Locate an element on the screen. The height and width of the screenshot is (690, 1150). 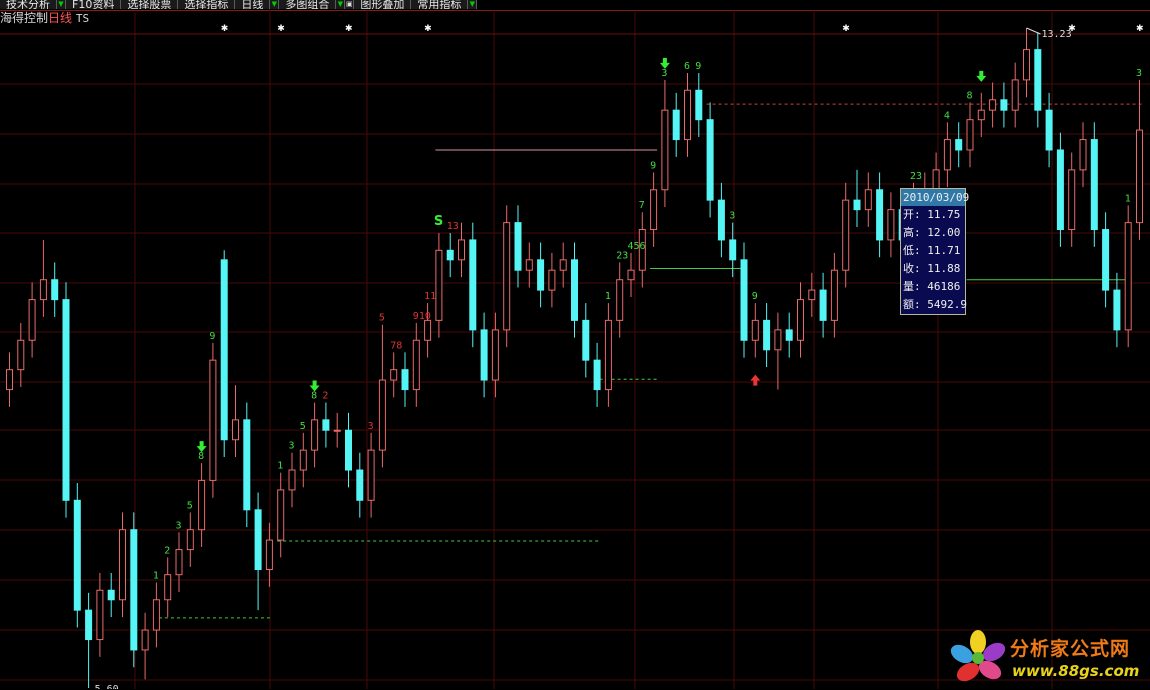
max-pointer is located at coordinates (1033, 31).